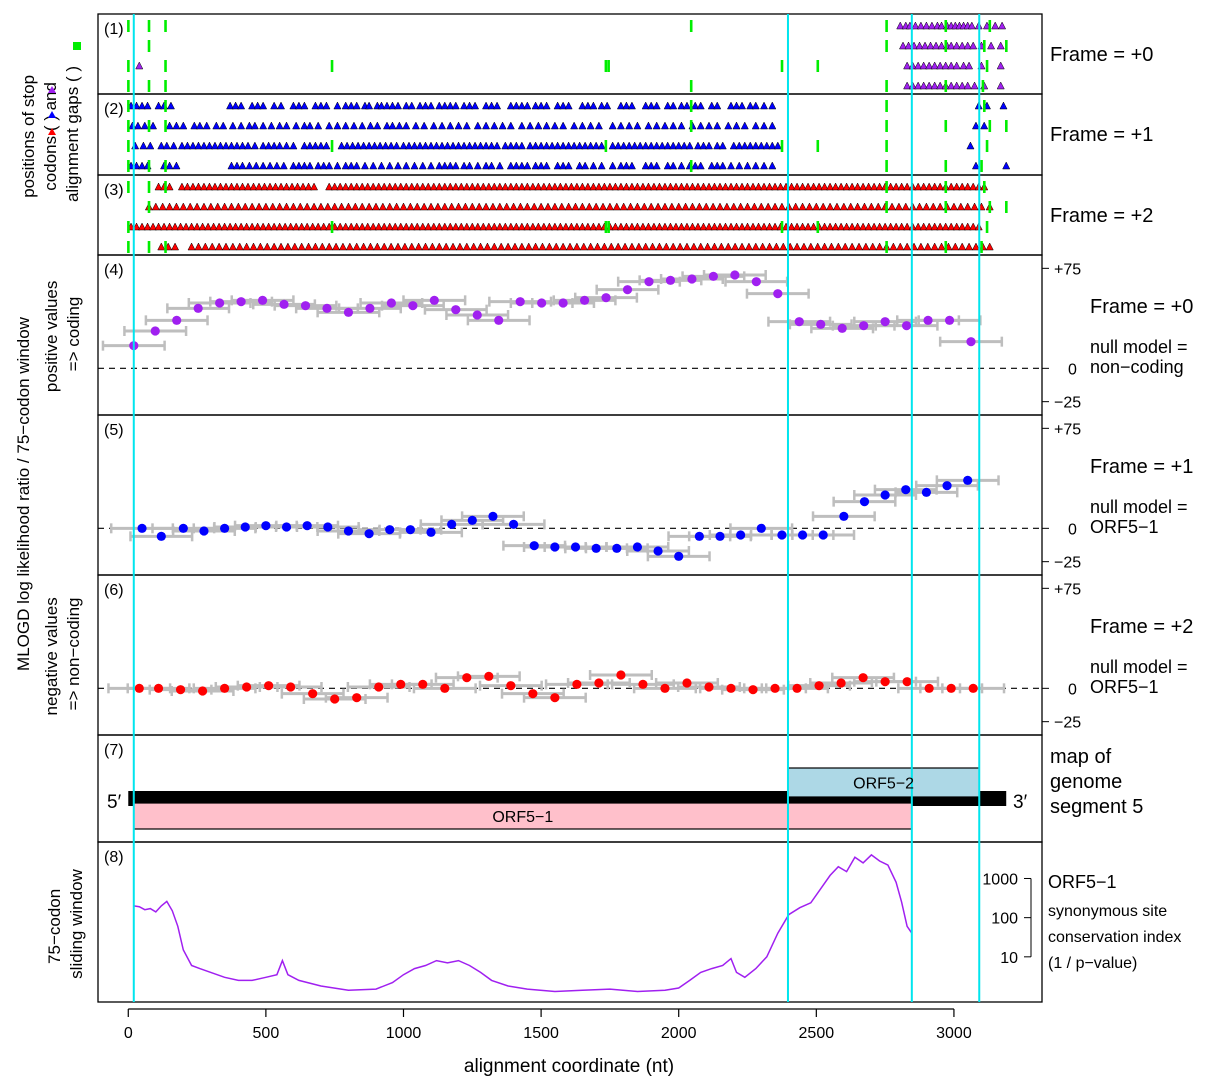 This screenshot has height=1078, width=1220. I want to click on map-label: genome, so click(1086, 782).